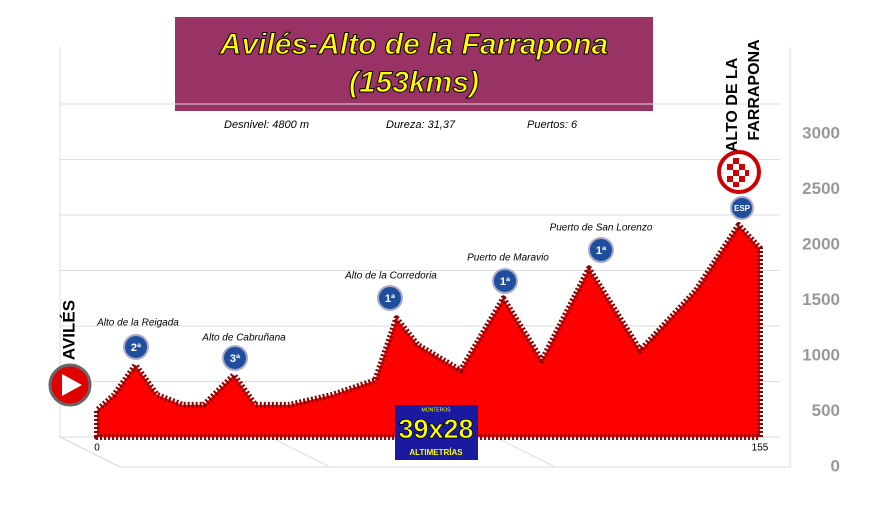 This screenshot has height=510, width=876. I want to click on y-tick-label: 2500, so click(821, 188).